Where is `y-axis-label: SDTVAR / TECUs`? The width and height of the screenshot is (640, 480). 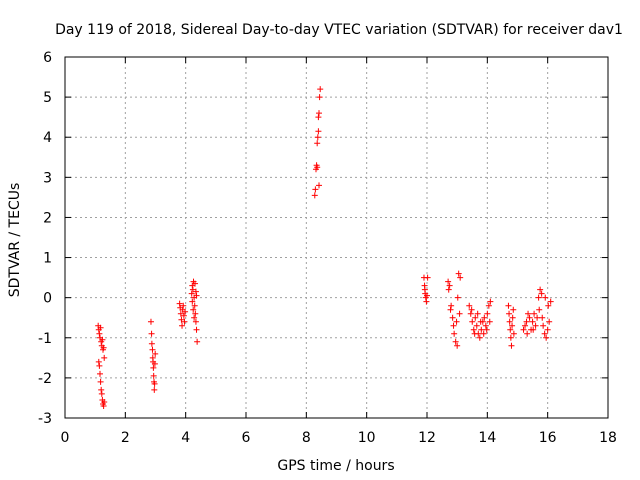 y-axis-label: SDTVAR / TECUs is located at coordinates (15, 240).